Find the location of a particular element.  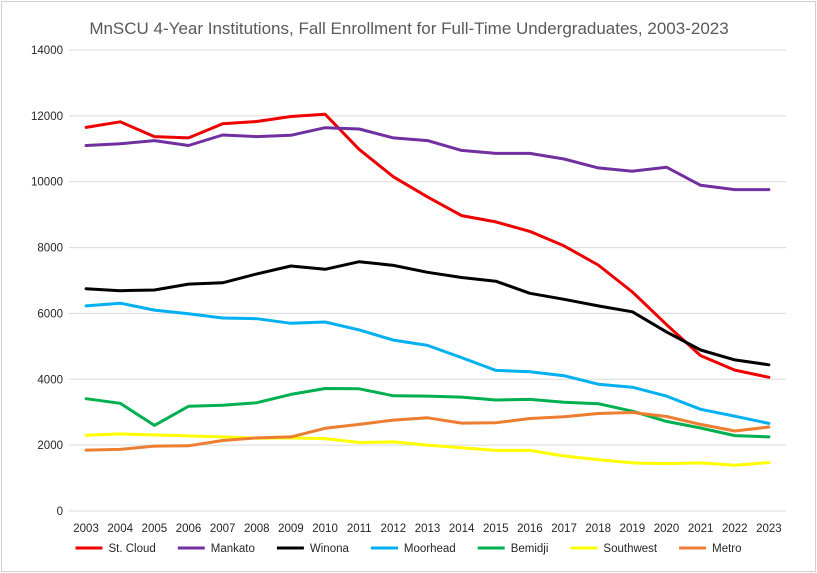

x-tick-label: 2014 is located at coordinates (462, 529).